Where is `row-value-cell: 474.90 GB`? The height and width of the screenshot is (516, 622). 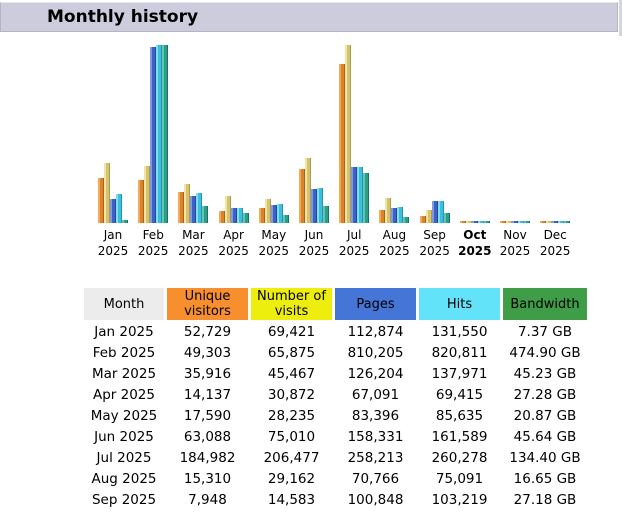 row-value-cell: 474.90 GB is located at coordinates (545, 353).